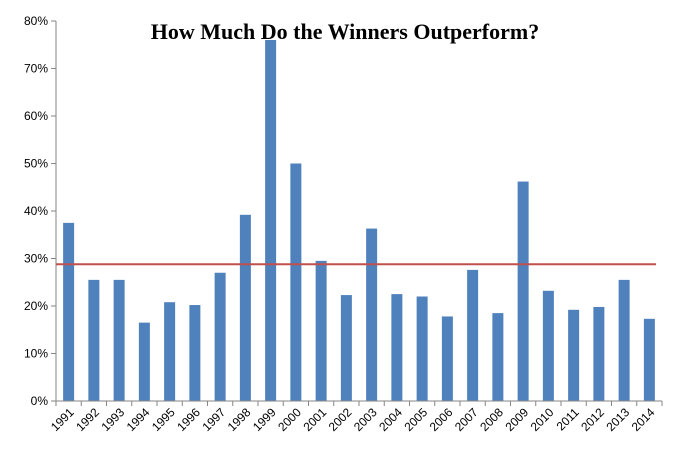 The image size is (695, 465). What do you see at coordinates (415, 419) in the screenshot?
I see `x-tick-label: 2005` at bounding box center [415, 419].